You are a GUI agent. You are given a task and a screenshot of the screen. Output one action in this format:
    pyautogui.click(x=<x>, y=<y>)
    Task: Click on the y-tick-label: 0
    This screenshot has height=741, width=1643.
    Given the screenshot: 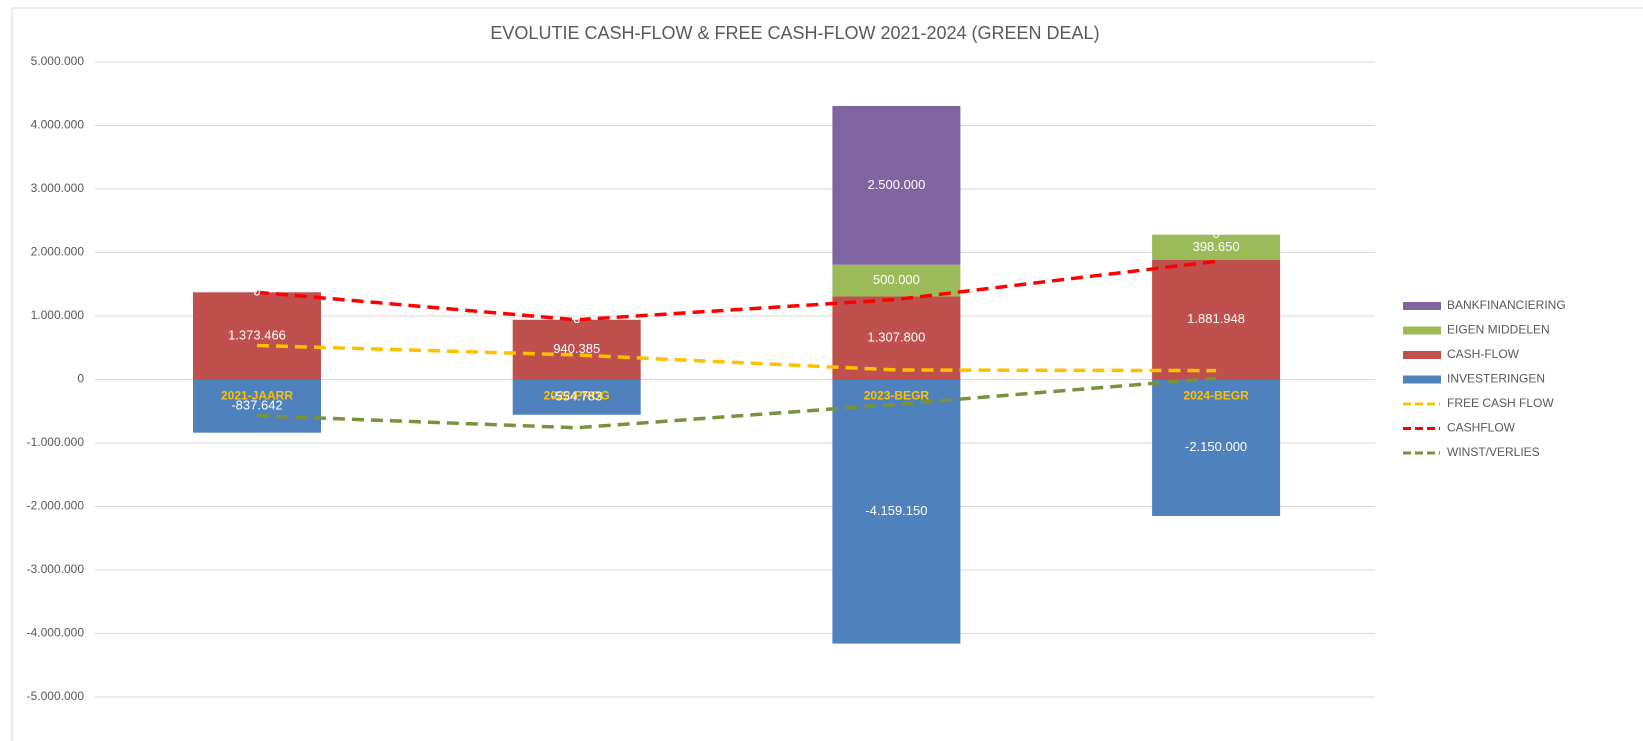 What is the action you would take?
    pyautogui.click(x=80, y=379)
    